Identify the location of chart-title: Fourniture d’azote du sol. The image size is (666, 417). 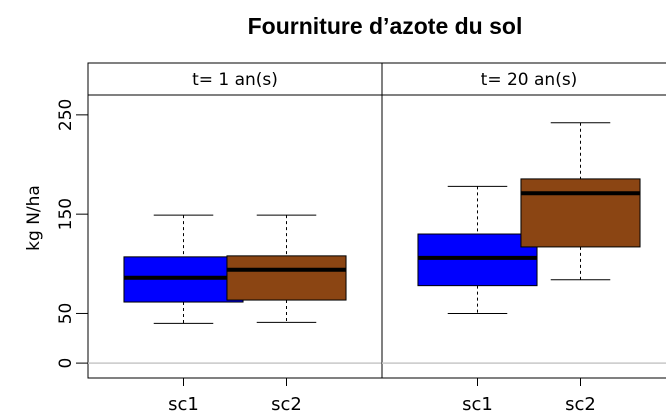
(385, 26).